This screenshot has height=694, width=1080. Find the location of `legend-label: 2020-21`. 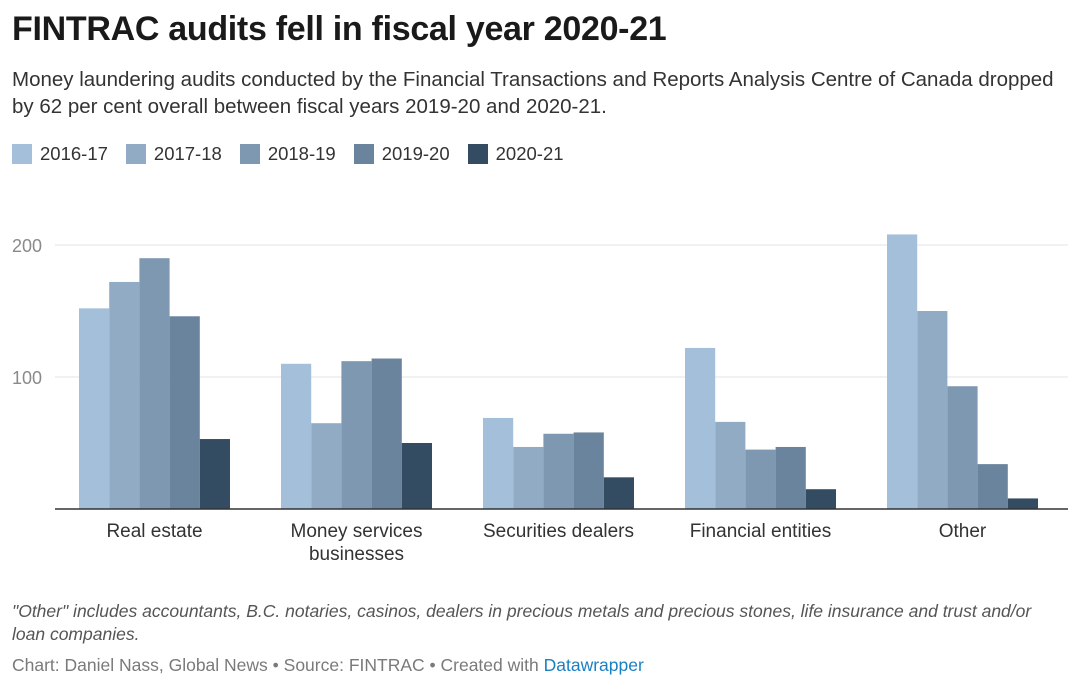

legend-label: 2020-21 is located at coordinates (529, 153).